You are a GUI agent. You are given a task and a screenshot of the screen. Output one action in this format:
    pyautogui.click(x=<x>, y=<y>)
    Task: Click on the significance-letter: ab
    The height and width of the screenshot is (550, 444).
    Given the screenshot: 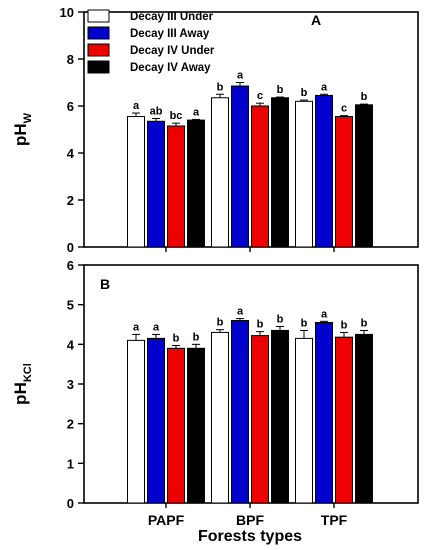 What is the action you would take?
    pyautogui.click(x=156, y=111)
    